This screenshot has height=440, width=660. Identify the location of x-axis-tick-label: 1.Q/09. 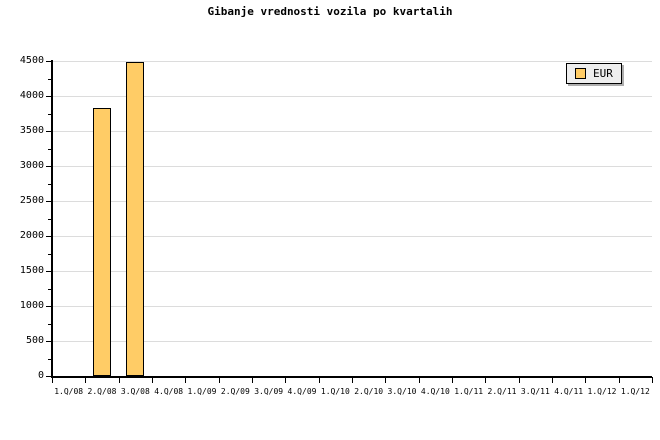
(202, 391).